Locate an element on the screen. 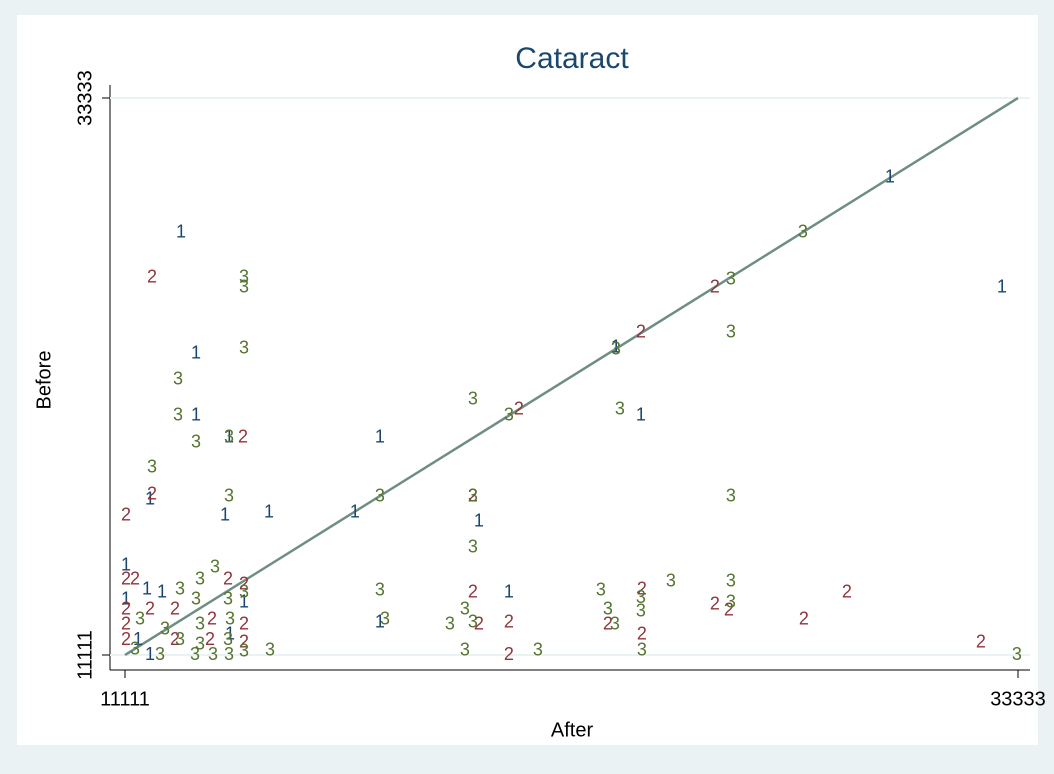  x-axis-title: After is located at coordinates (572, 730).